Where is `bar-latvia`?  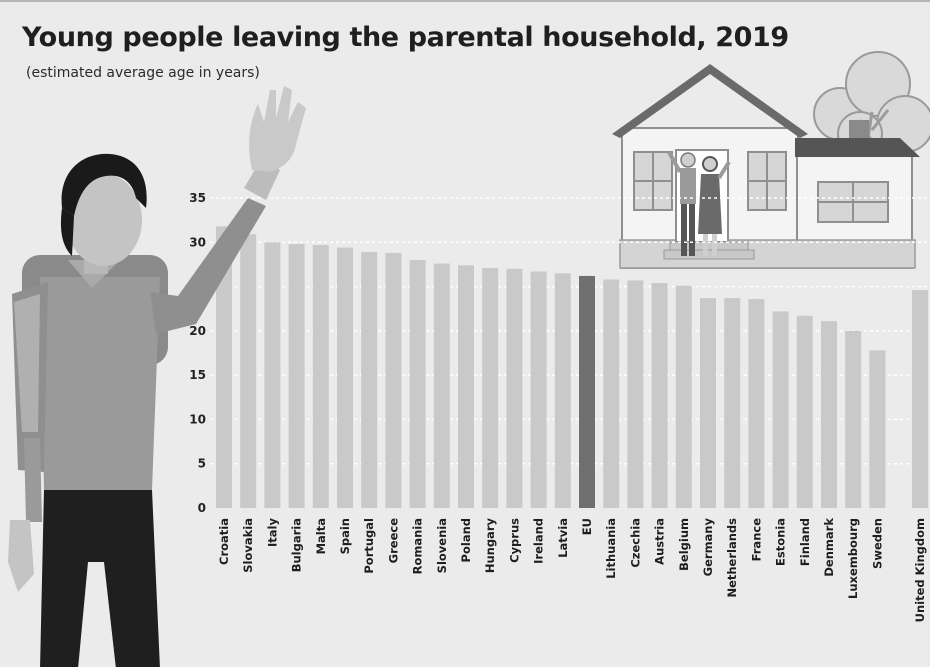 bar-latvia is located at coordinates (562, 390).